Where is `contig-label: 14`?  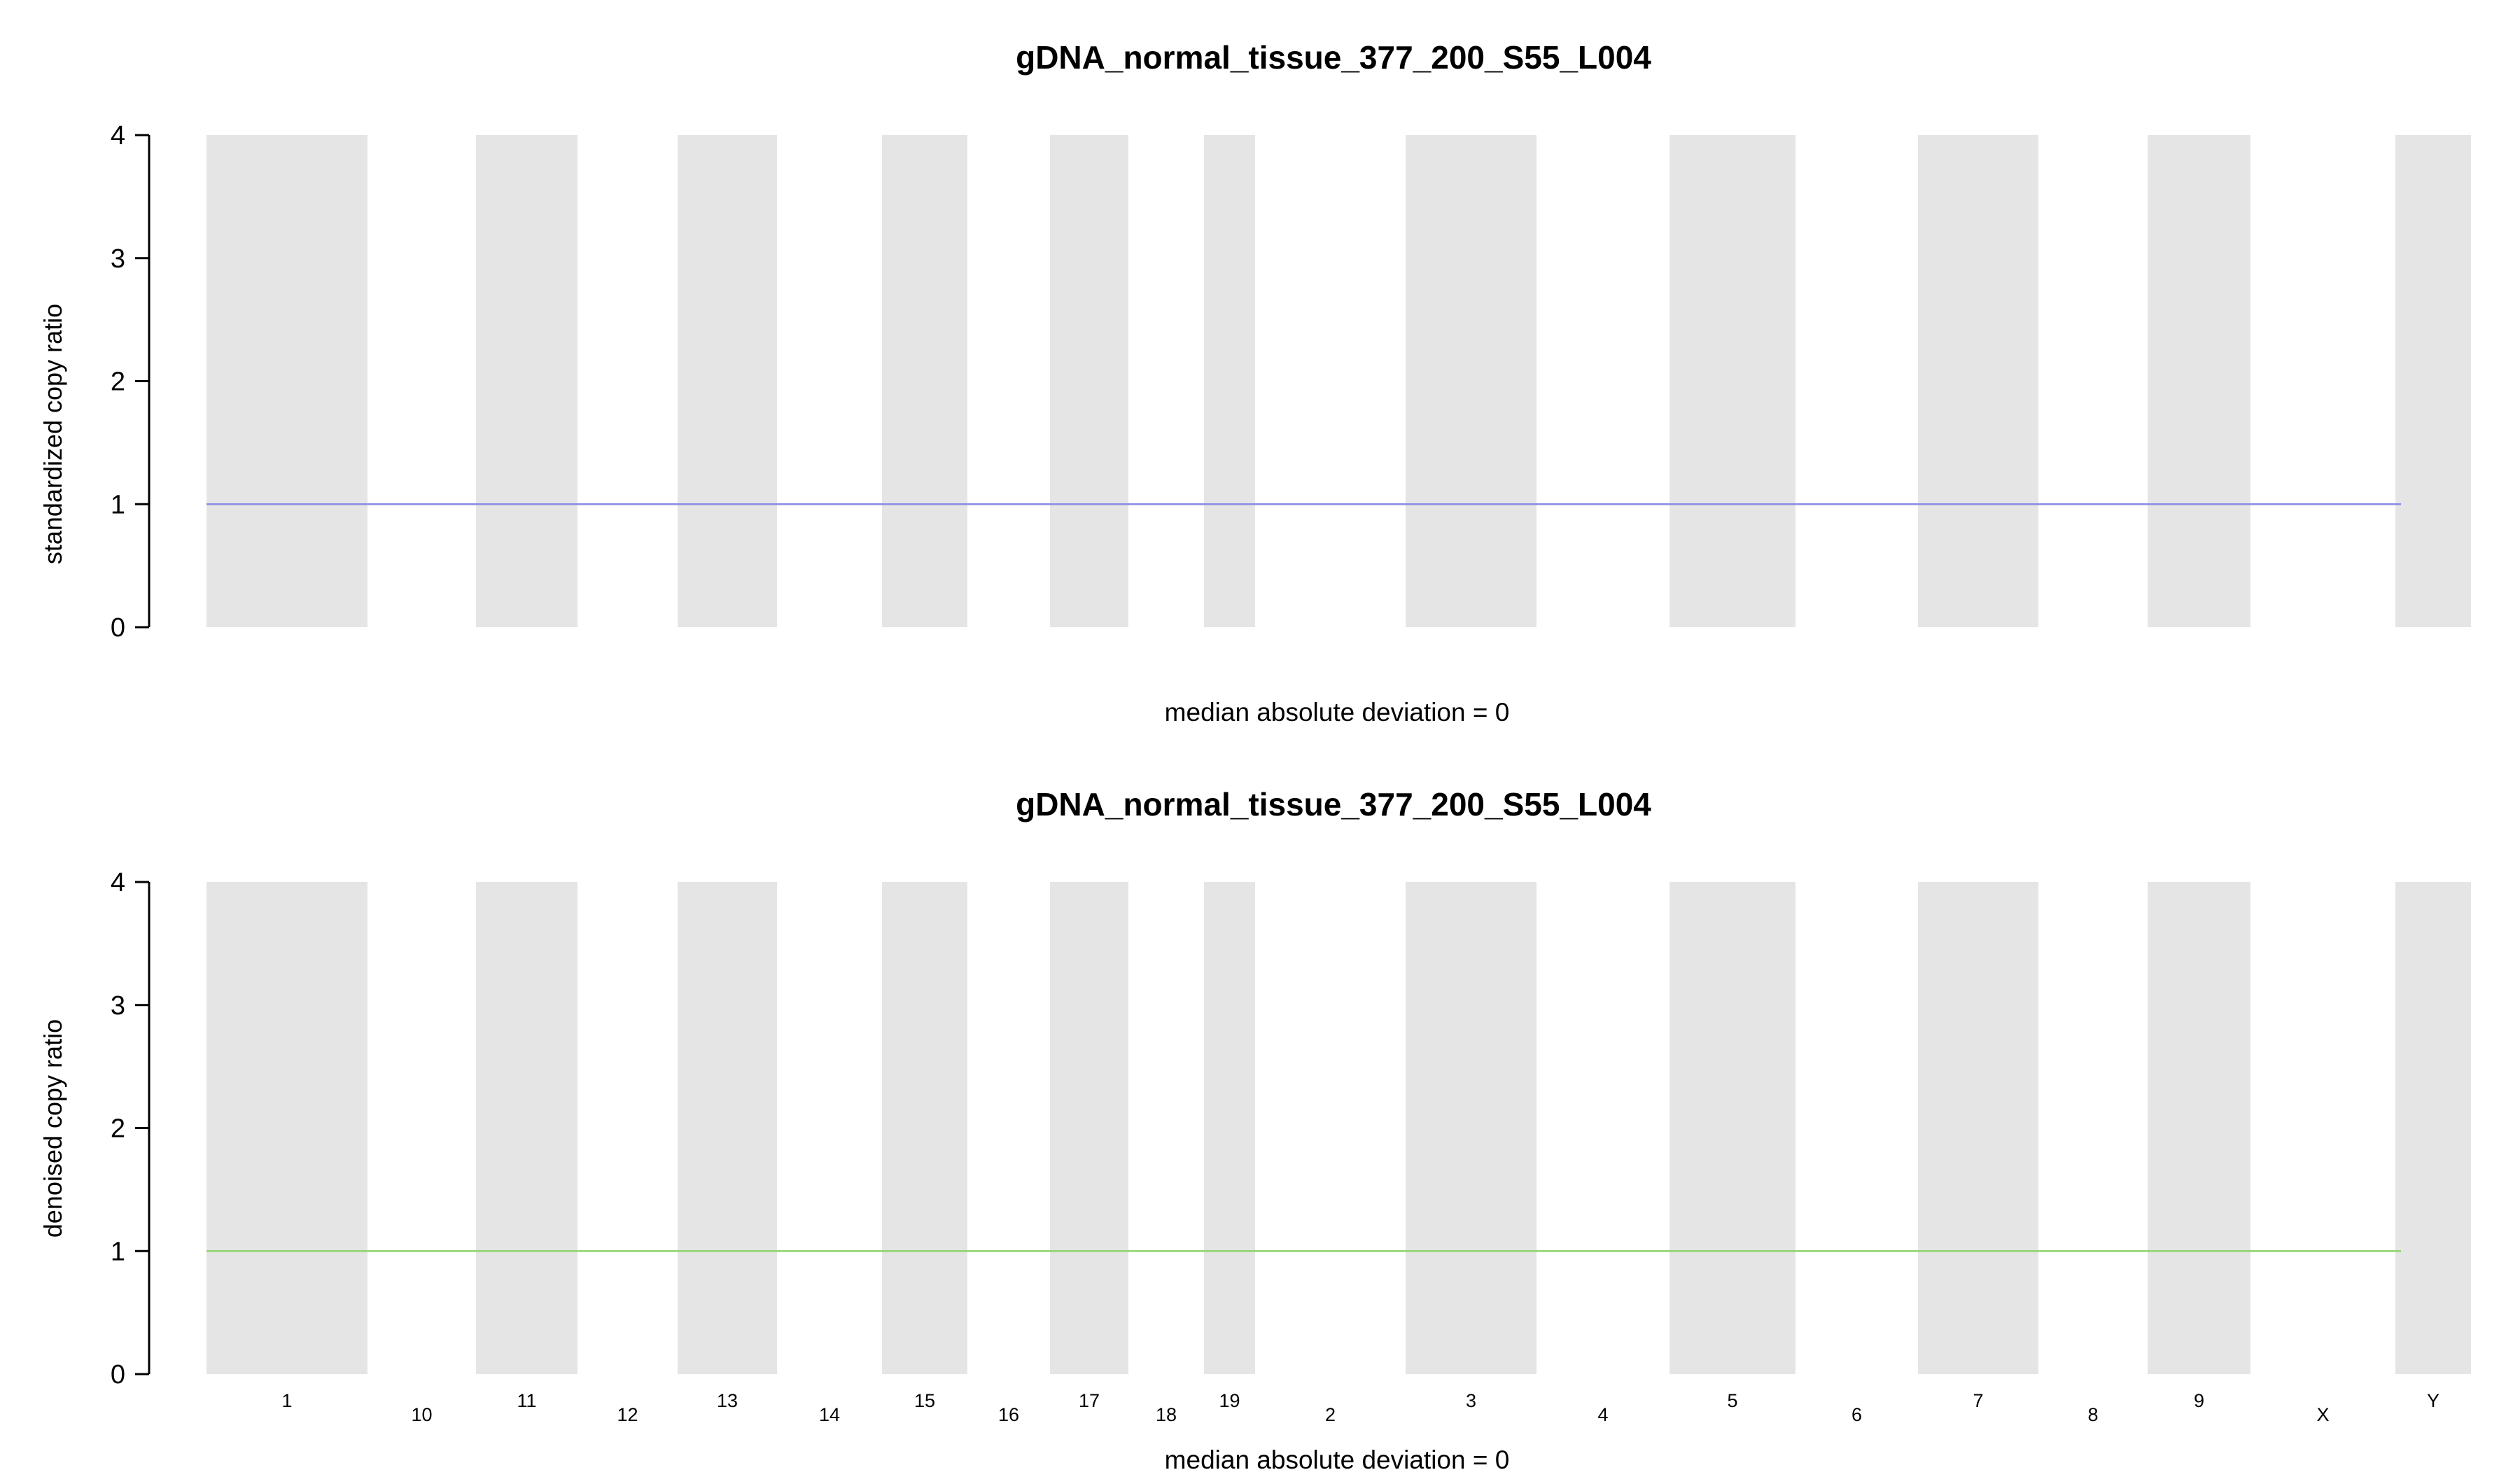
contig-label: 14 is located at coordinates (829, 1414).